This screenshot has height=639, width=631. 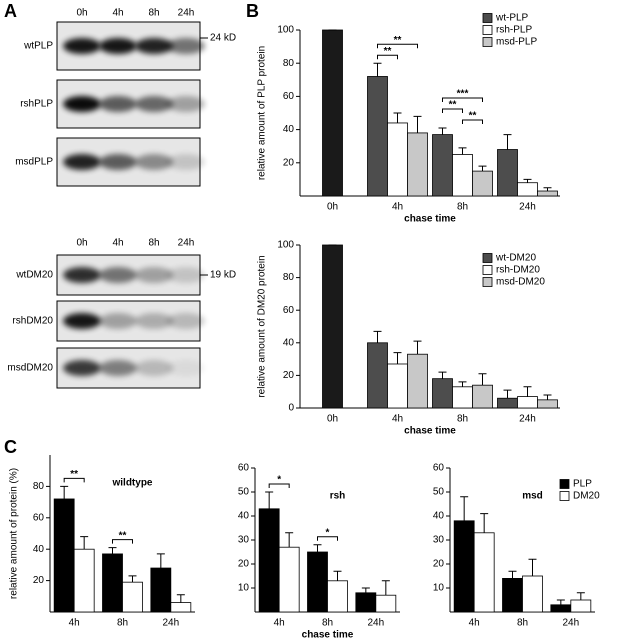 I want to click on legend-label: PLP, so click(x=582, y=484).